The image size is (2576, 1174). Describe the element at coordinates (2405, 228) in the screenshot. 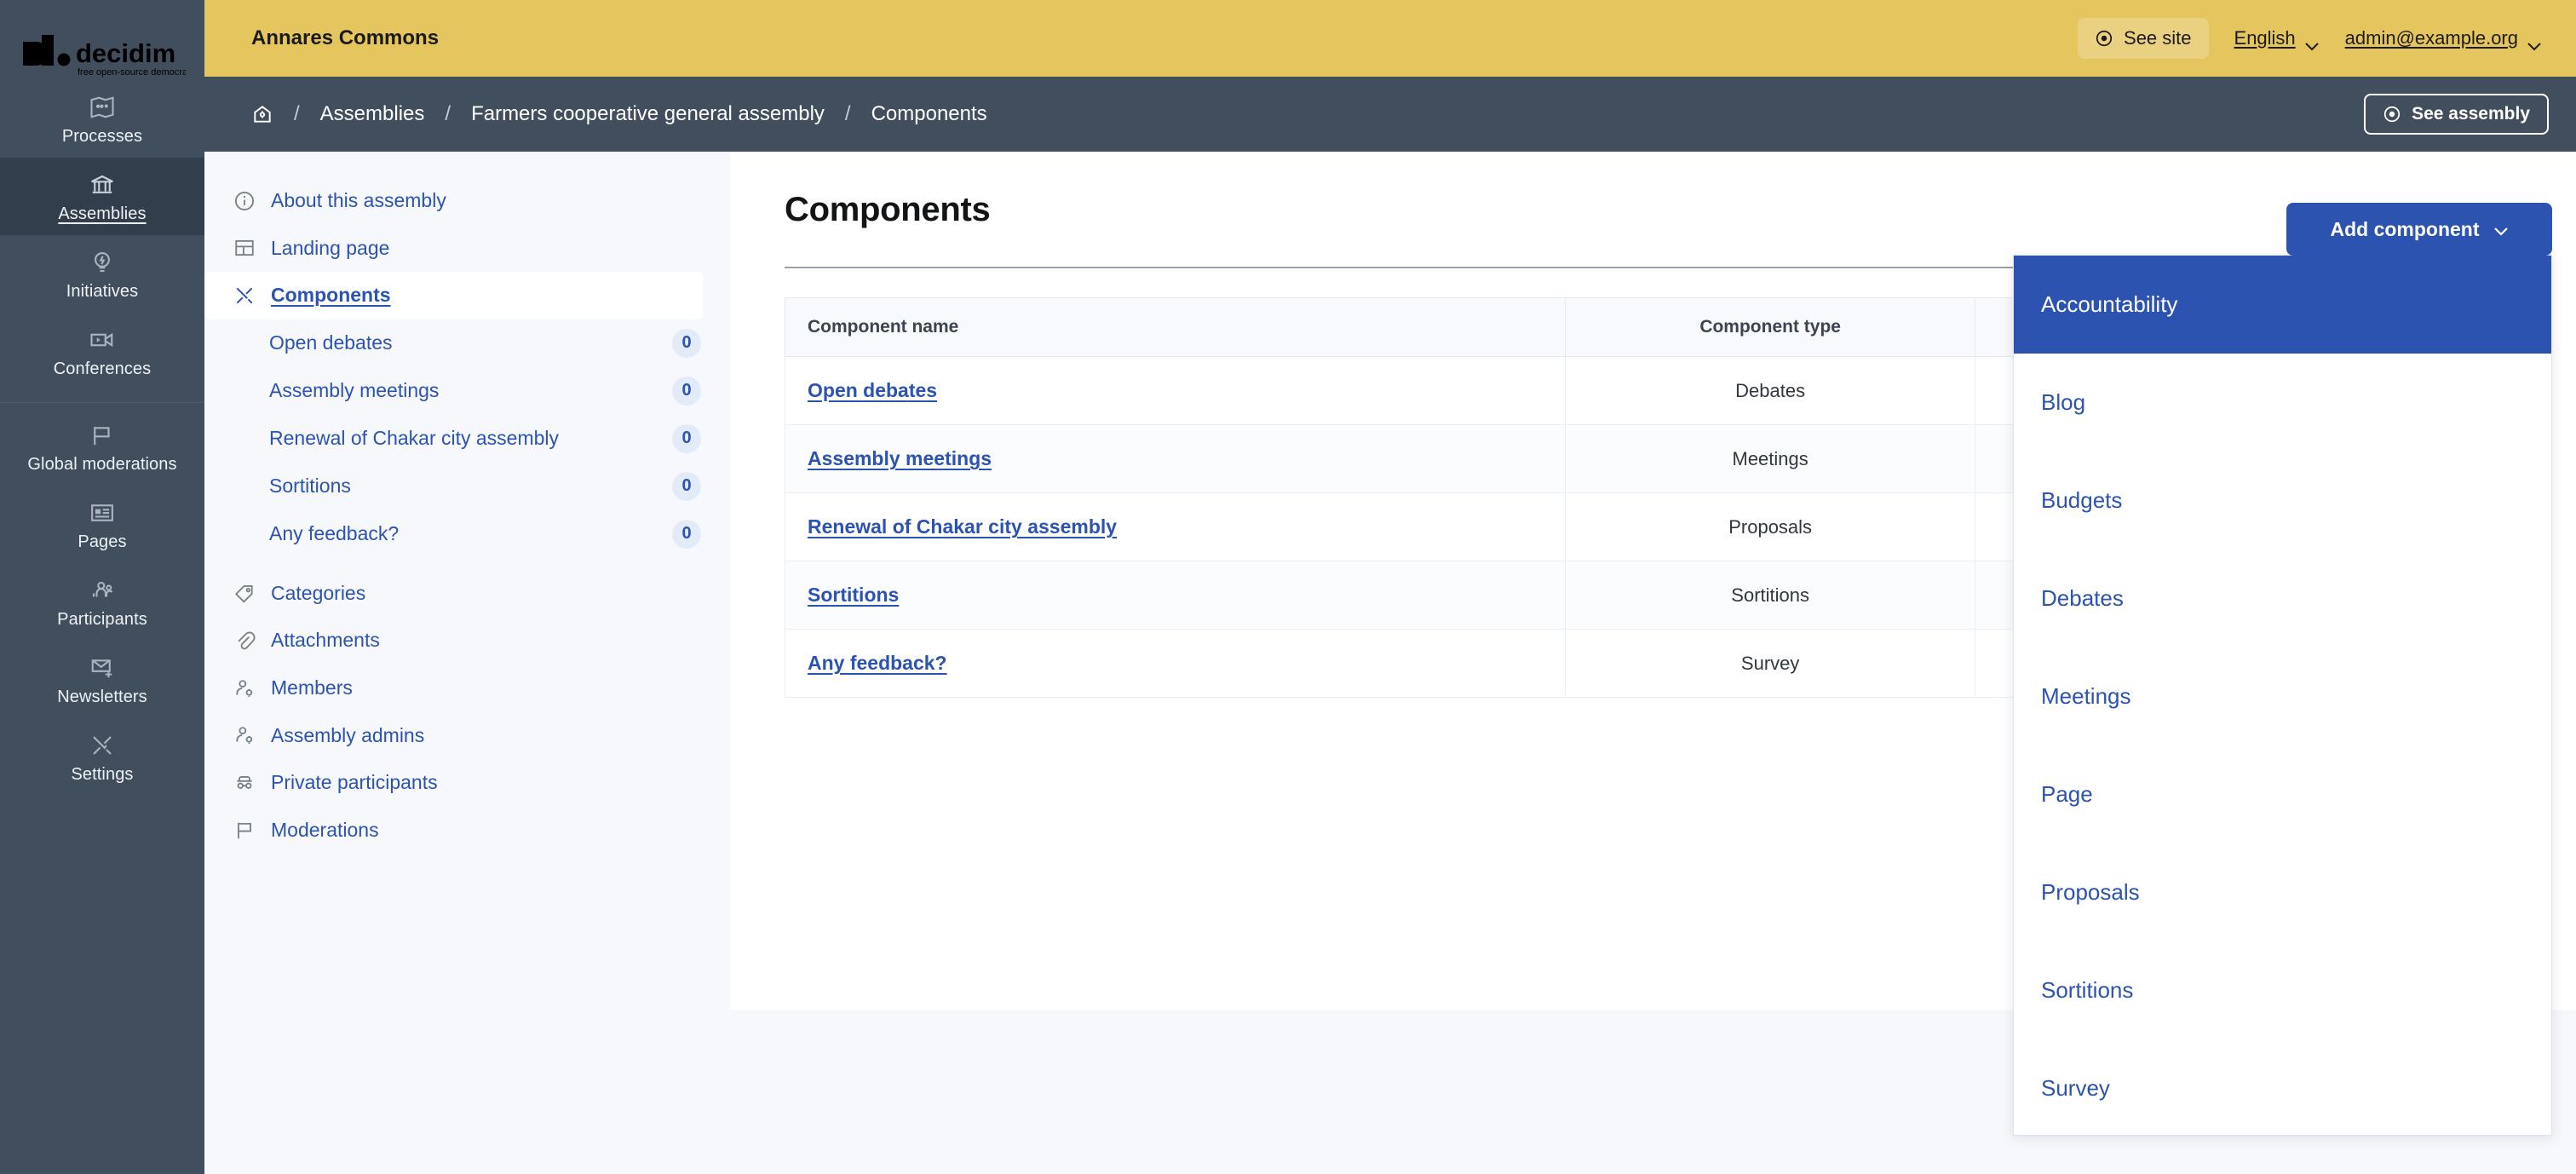

I see `add-component-label: Add component` at that location.